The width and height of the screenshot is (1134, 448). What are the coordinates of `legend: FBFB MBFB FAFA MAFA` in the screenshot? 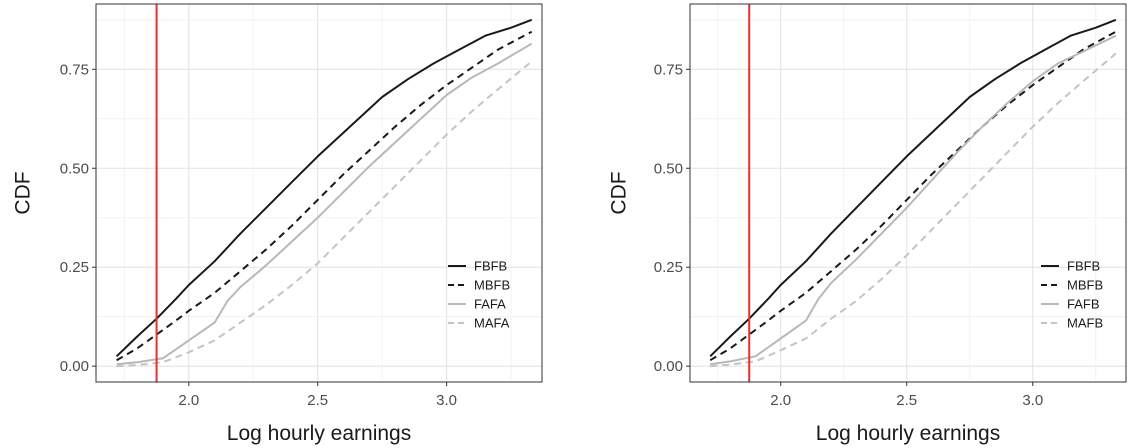 It's located at (479, 295).